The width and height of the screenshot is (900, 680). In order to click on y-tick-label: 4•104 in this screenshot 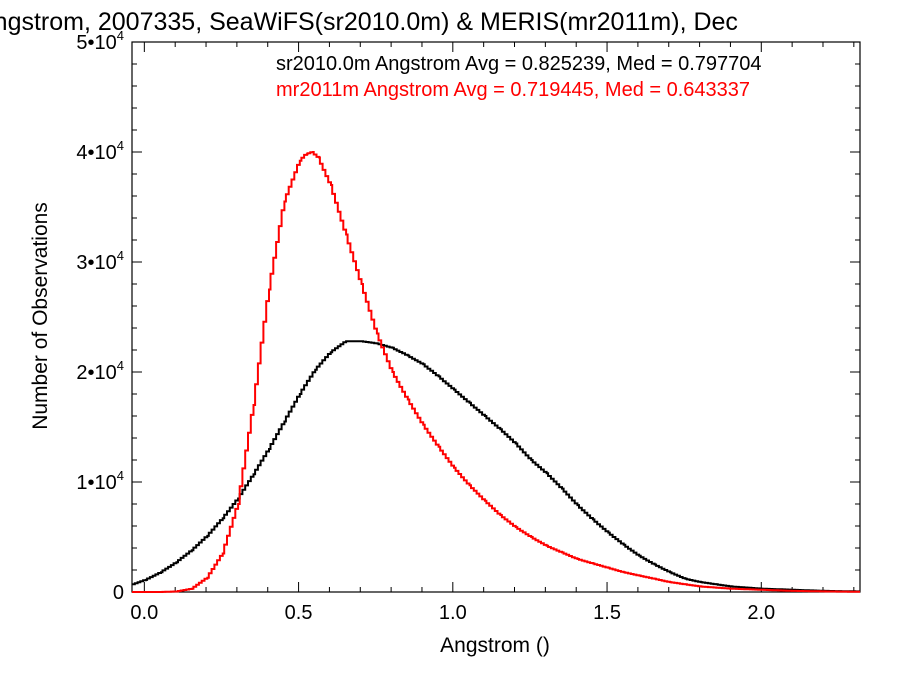, I will do `click(100, 151)`.